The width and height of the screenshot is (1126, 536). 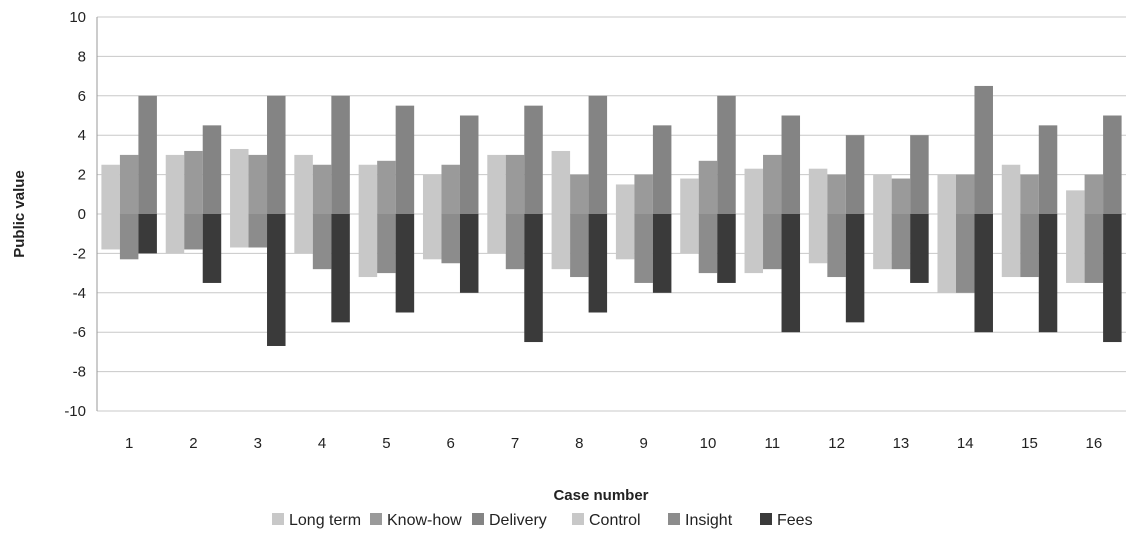 I want to click on legend-item-delivery: Delivery, so click(x=509, y=520).